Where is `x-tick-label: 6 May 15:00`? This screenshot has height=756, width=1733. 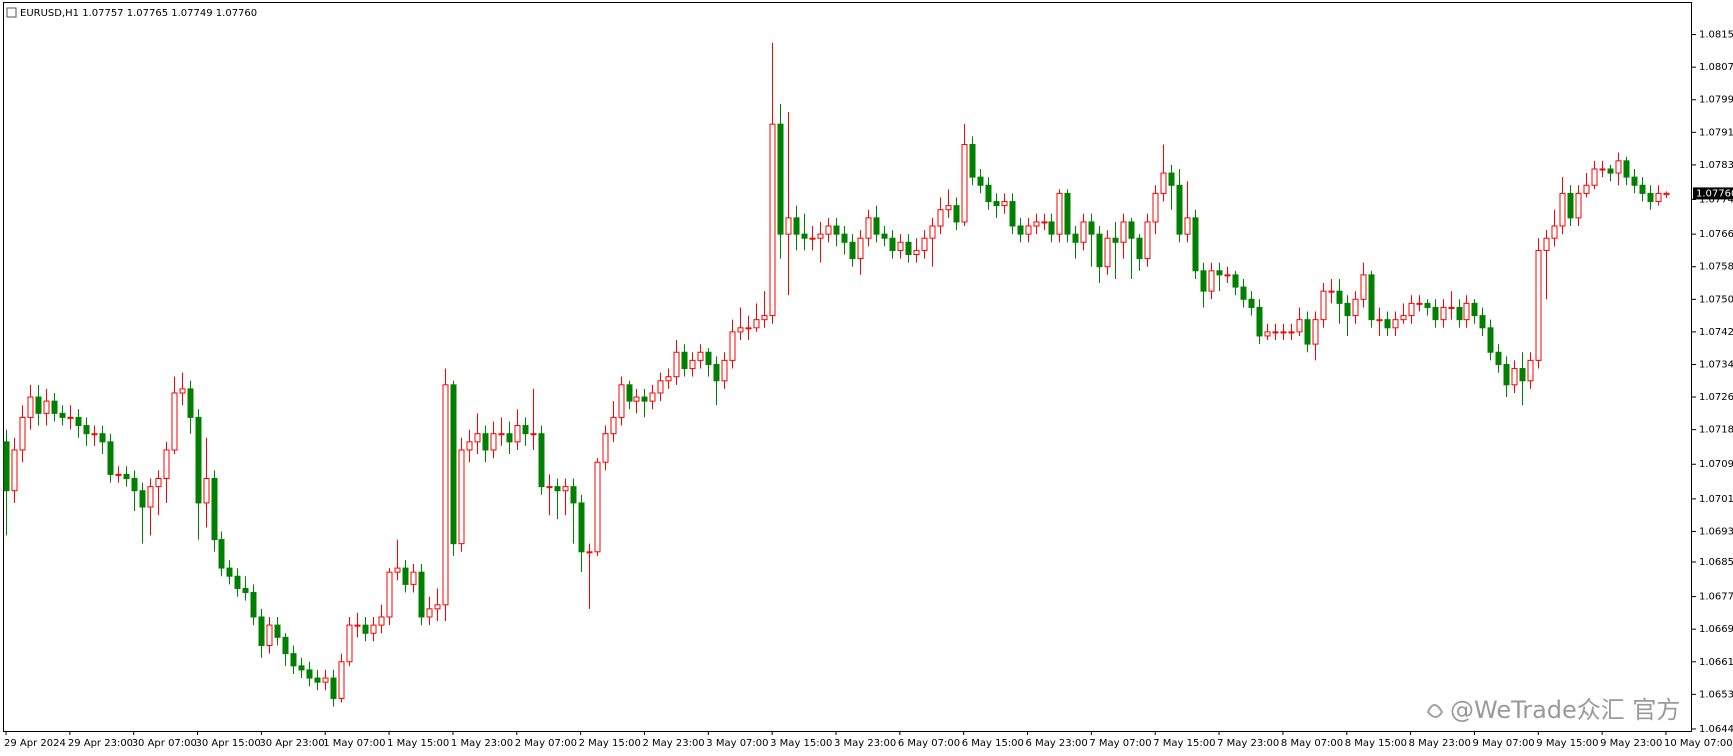 x-tick-label: 6 May 15:00 is located at coordinates (993, 743).